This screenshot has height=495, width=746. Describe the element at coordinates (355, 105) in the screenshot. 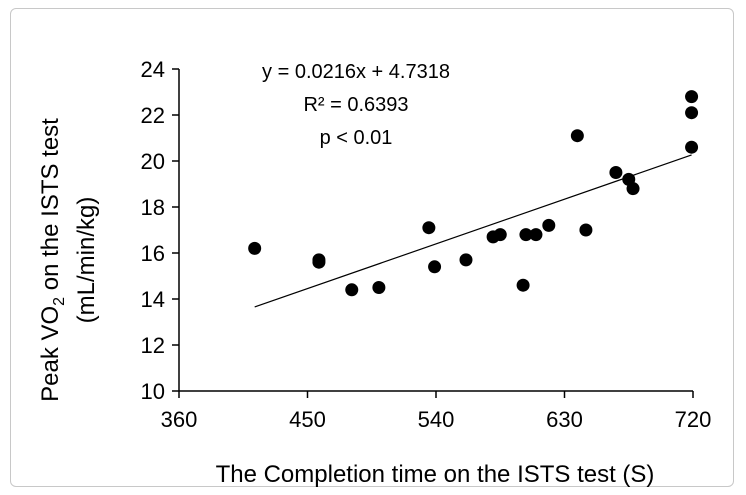

I see `r-squared-annotation: R² = 0.6393` at that location.